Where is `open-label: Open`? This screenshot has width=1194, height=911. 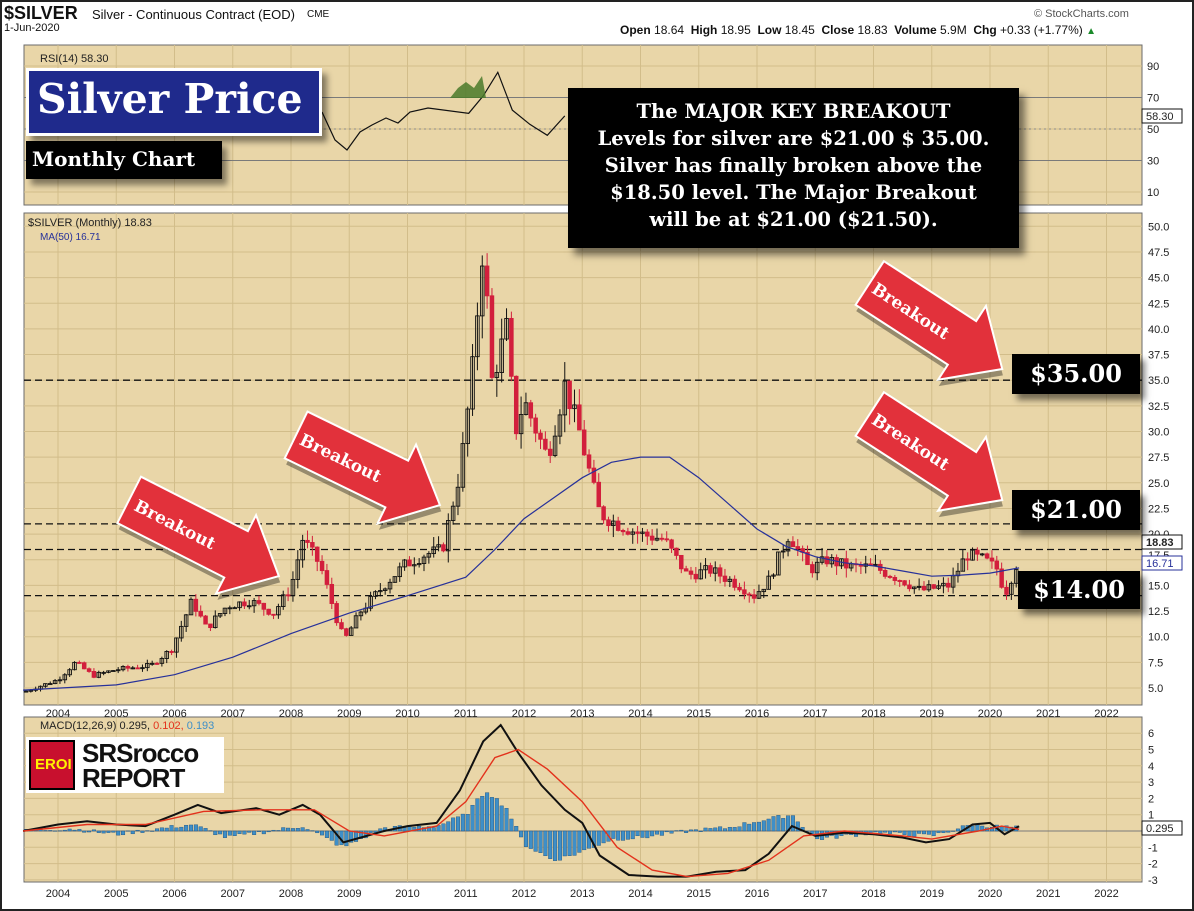
open-label: Open is located at coordinates (635, 30).